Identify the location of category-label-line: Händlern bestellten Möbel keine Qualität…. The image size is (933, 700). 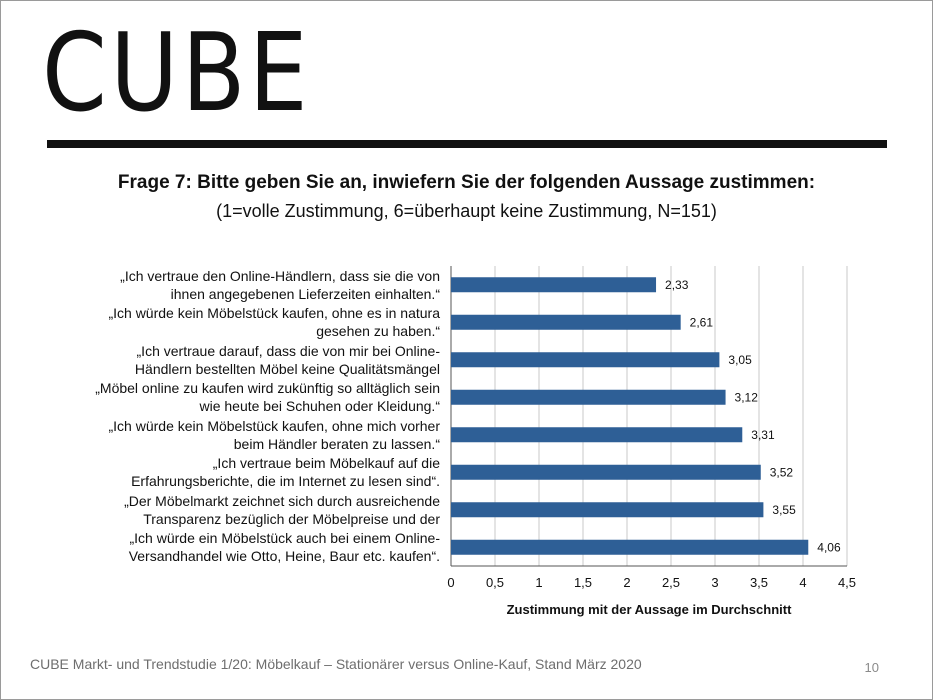
(287, 368).